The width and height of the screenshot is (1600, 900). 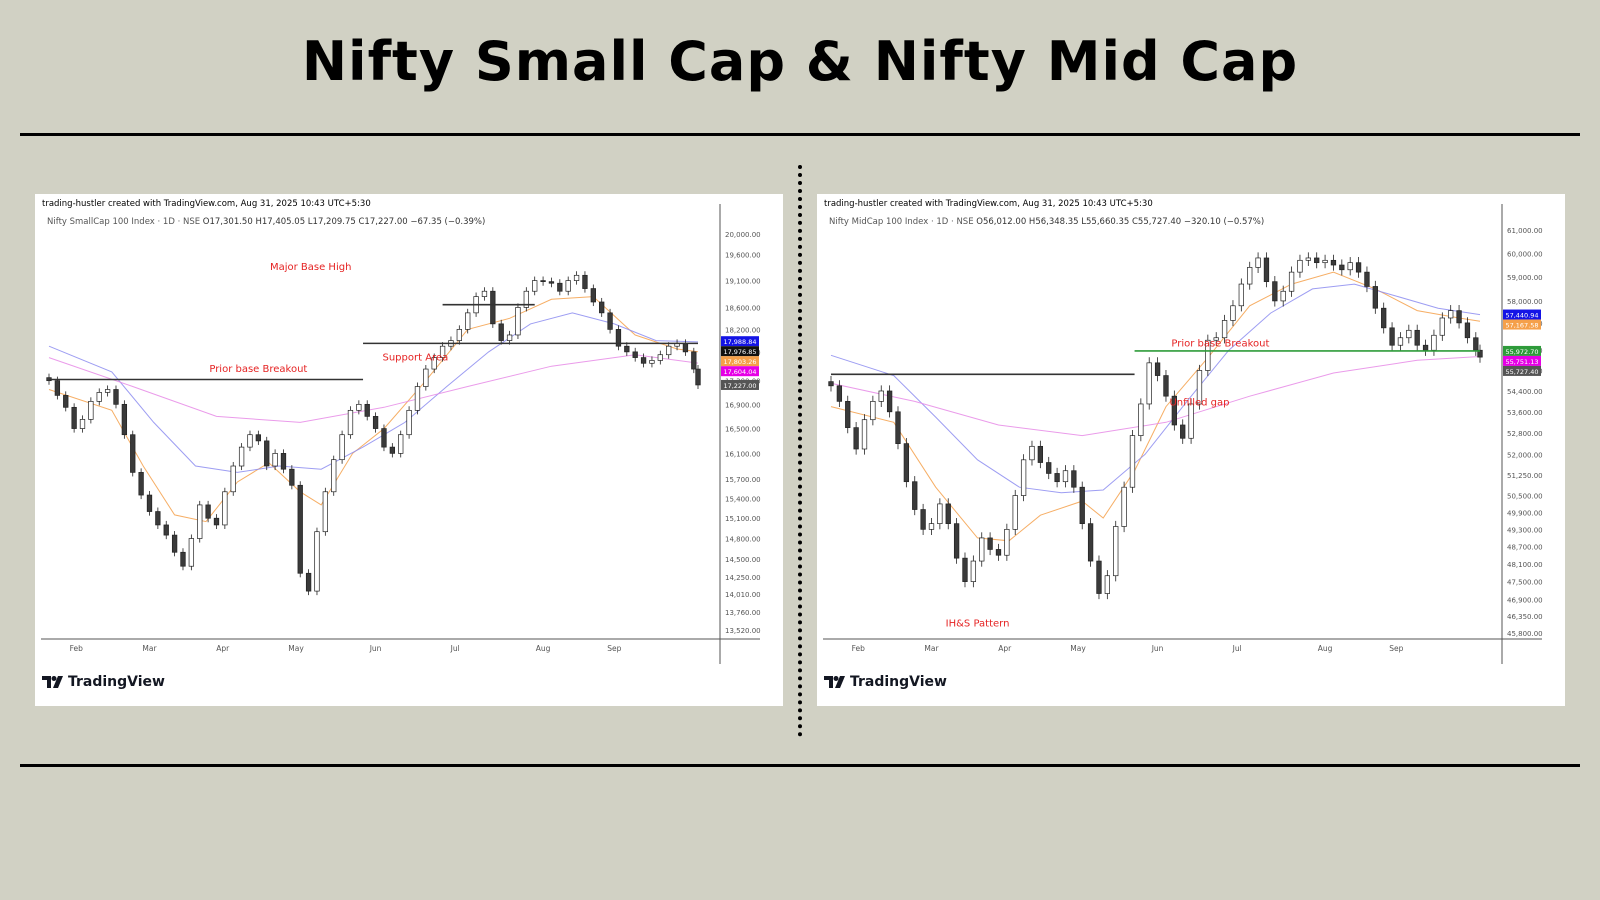 What do you see at coordinates (743, 405) in the screenshot?
I see `y-tick-label: 16,900.00` at bounding box center [743, 405].